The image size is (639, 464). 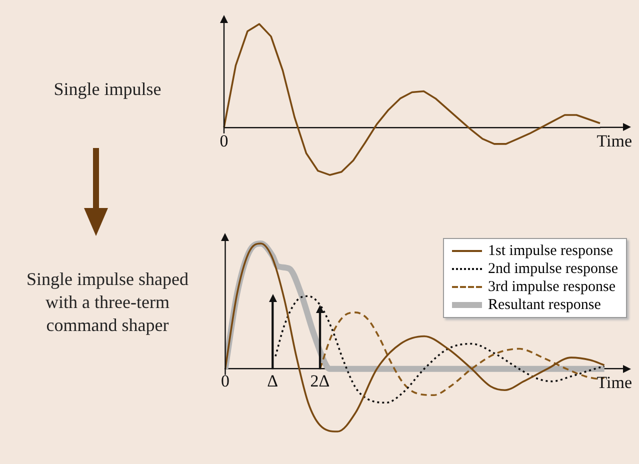 What do you see at coordinates (272, 380) in the screenshot?
I see `x-tick-label: Δ` at bounding box center [272, 380].